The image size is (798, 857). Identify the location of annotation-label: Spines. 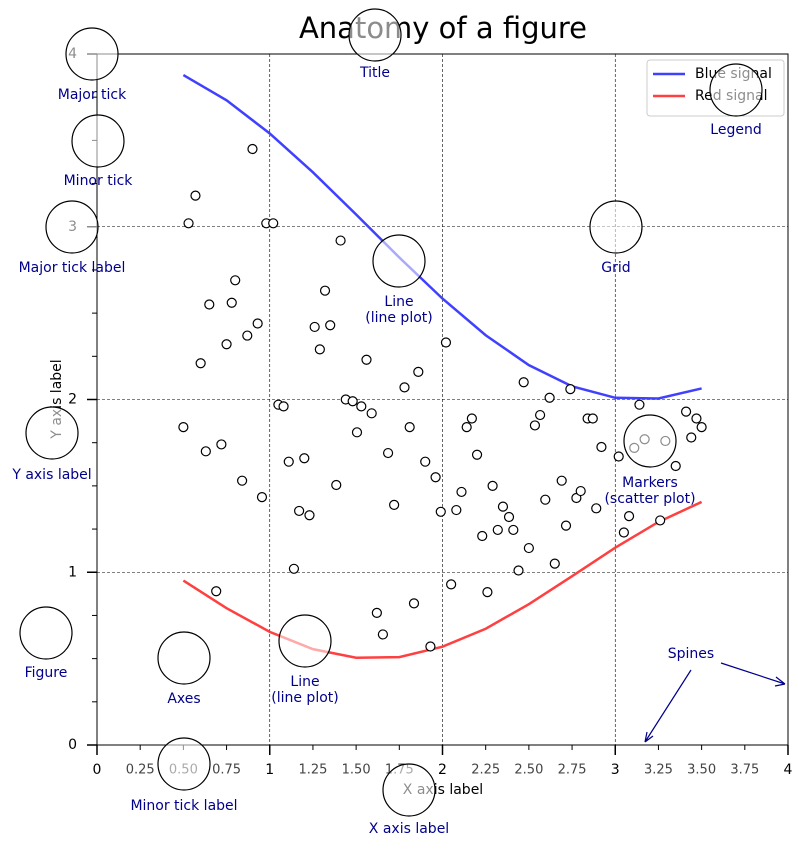
(691, 654).